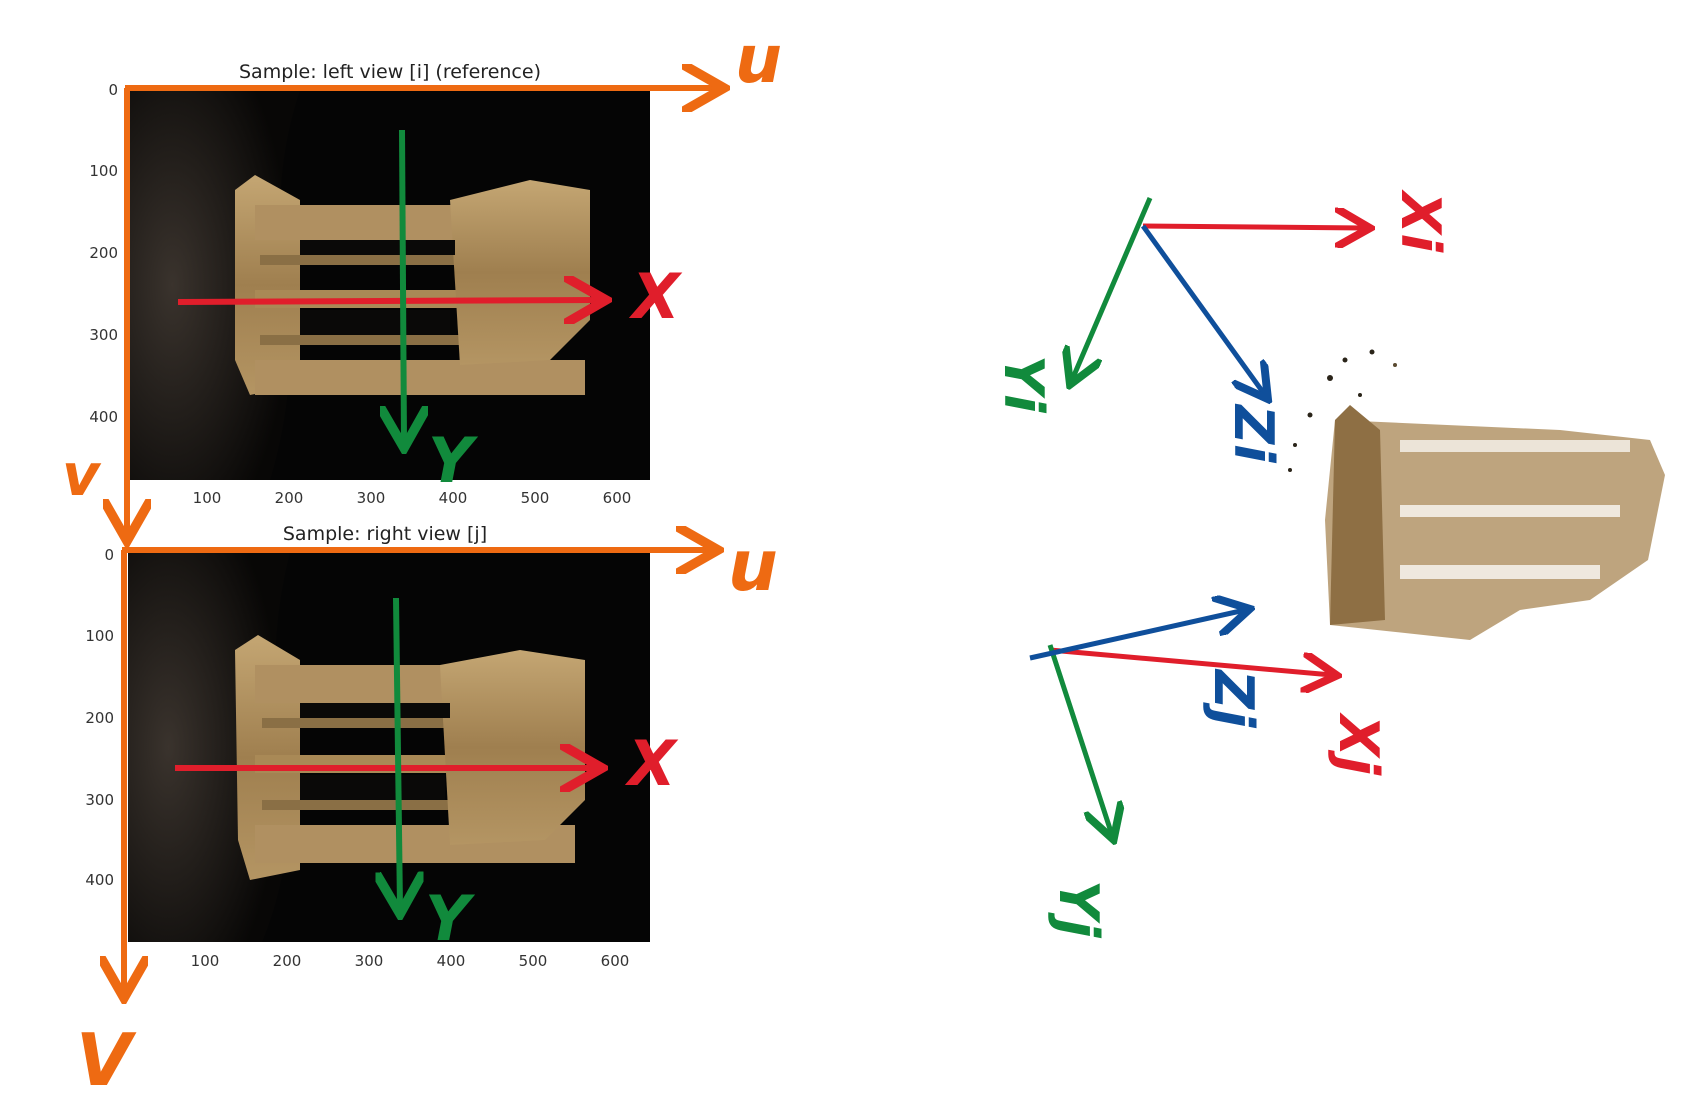  What do you see at coordinates (410, 961) in the screenshot?
I see `bottom-plot-x-ticks: 100 200 300 400 500 600` at bounding box center [410, 961].